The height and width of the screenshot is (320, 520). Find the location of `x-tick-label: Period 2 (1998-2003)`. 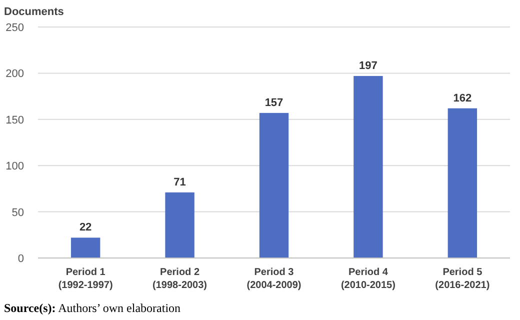

x-tick-label: Period 2 (1998-2003) is located at coordinates (180, 279).